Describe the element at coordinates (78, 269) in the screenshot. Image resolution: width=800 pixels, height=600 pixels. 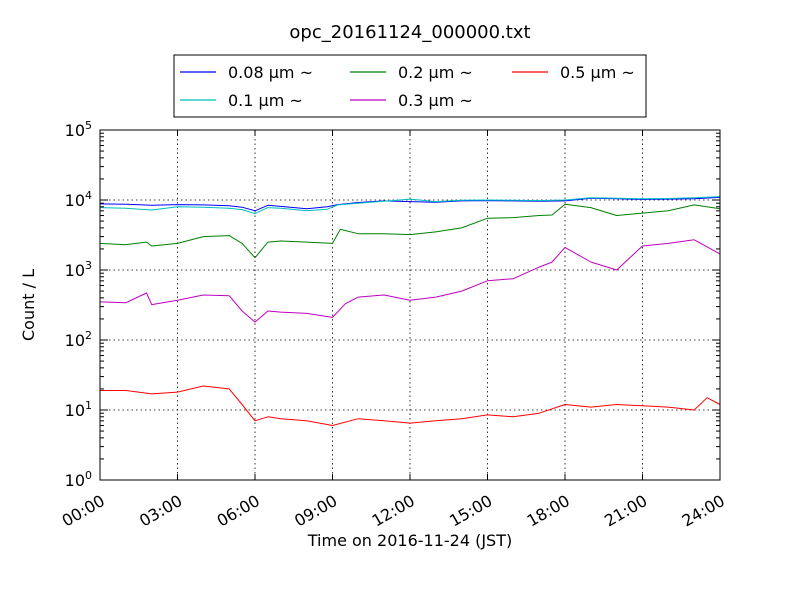
I see `y-tick-label: 10³` at that location.